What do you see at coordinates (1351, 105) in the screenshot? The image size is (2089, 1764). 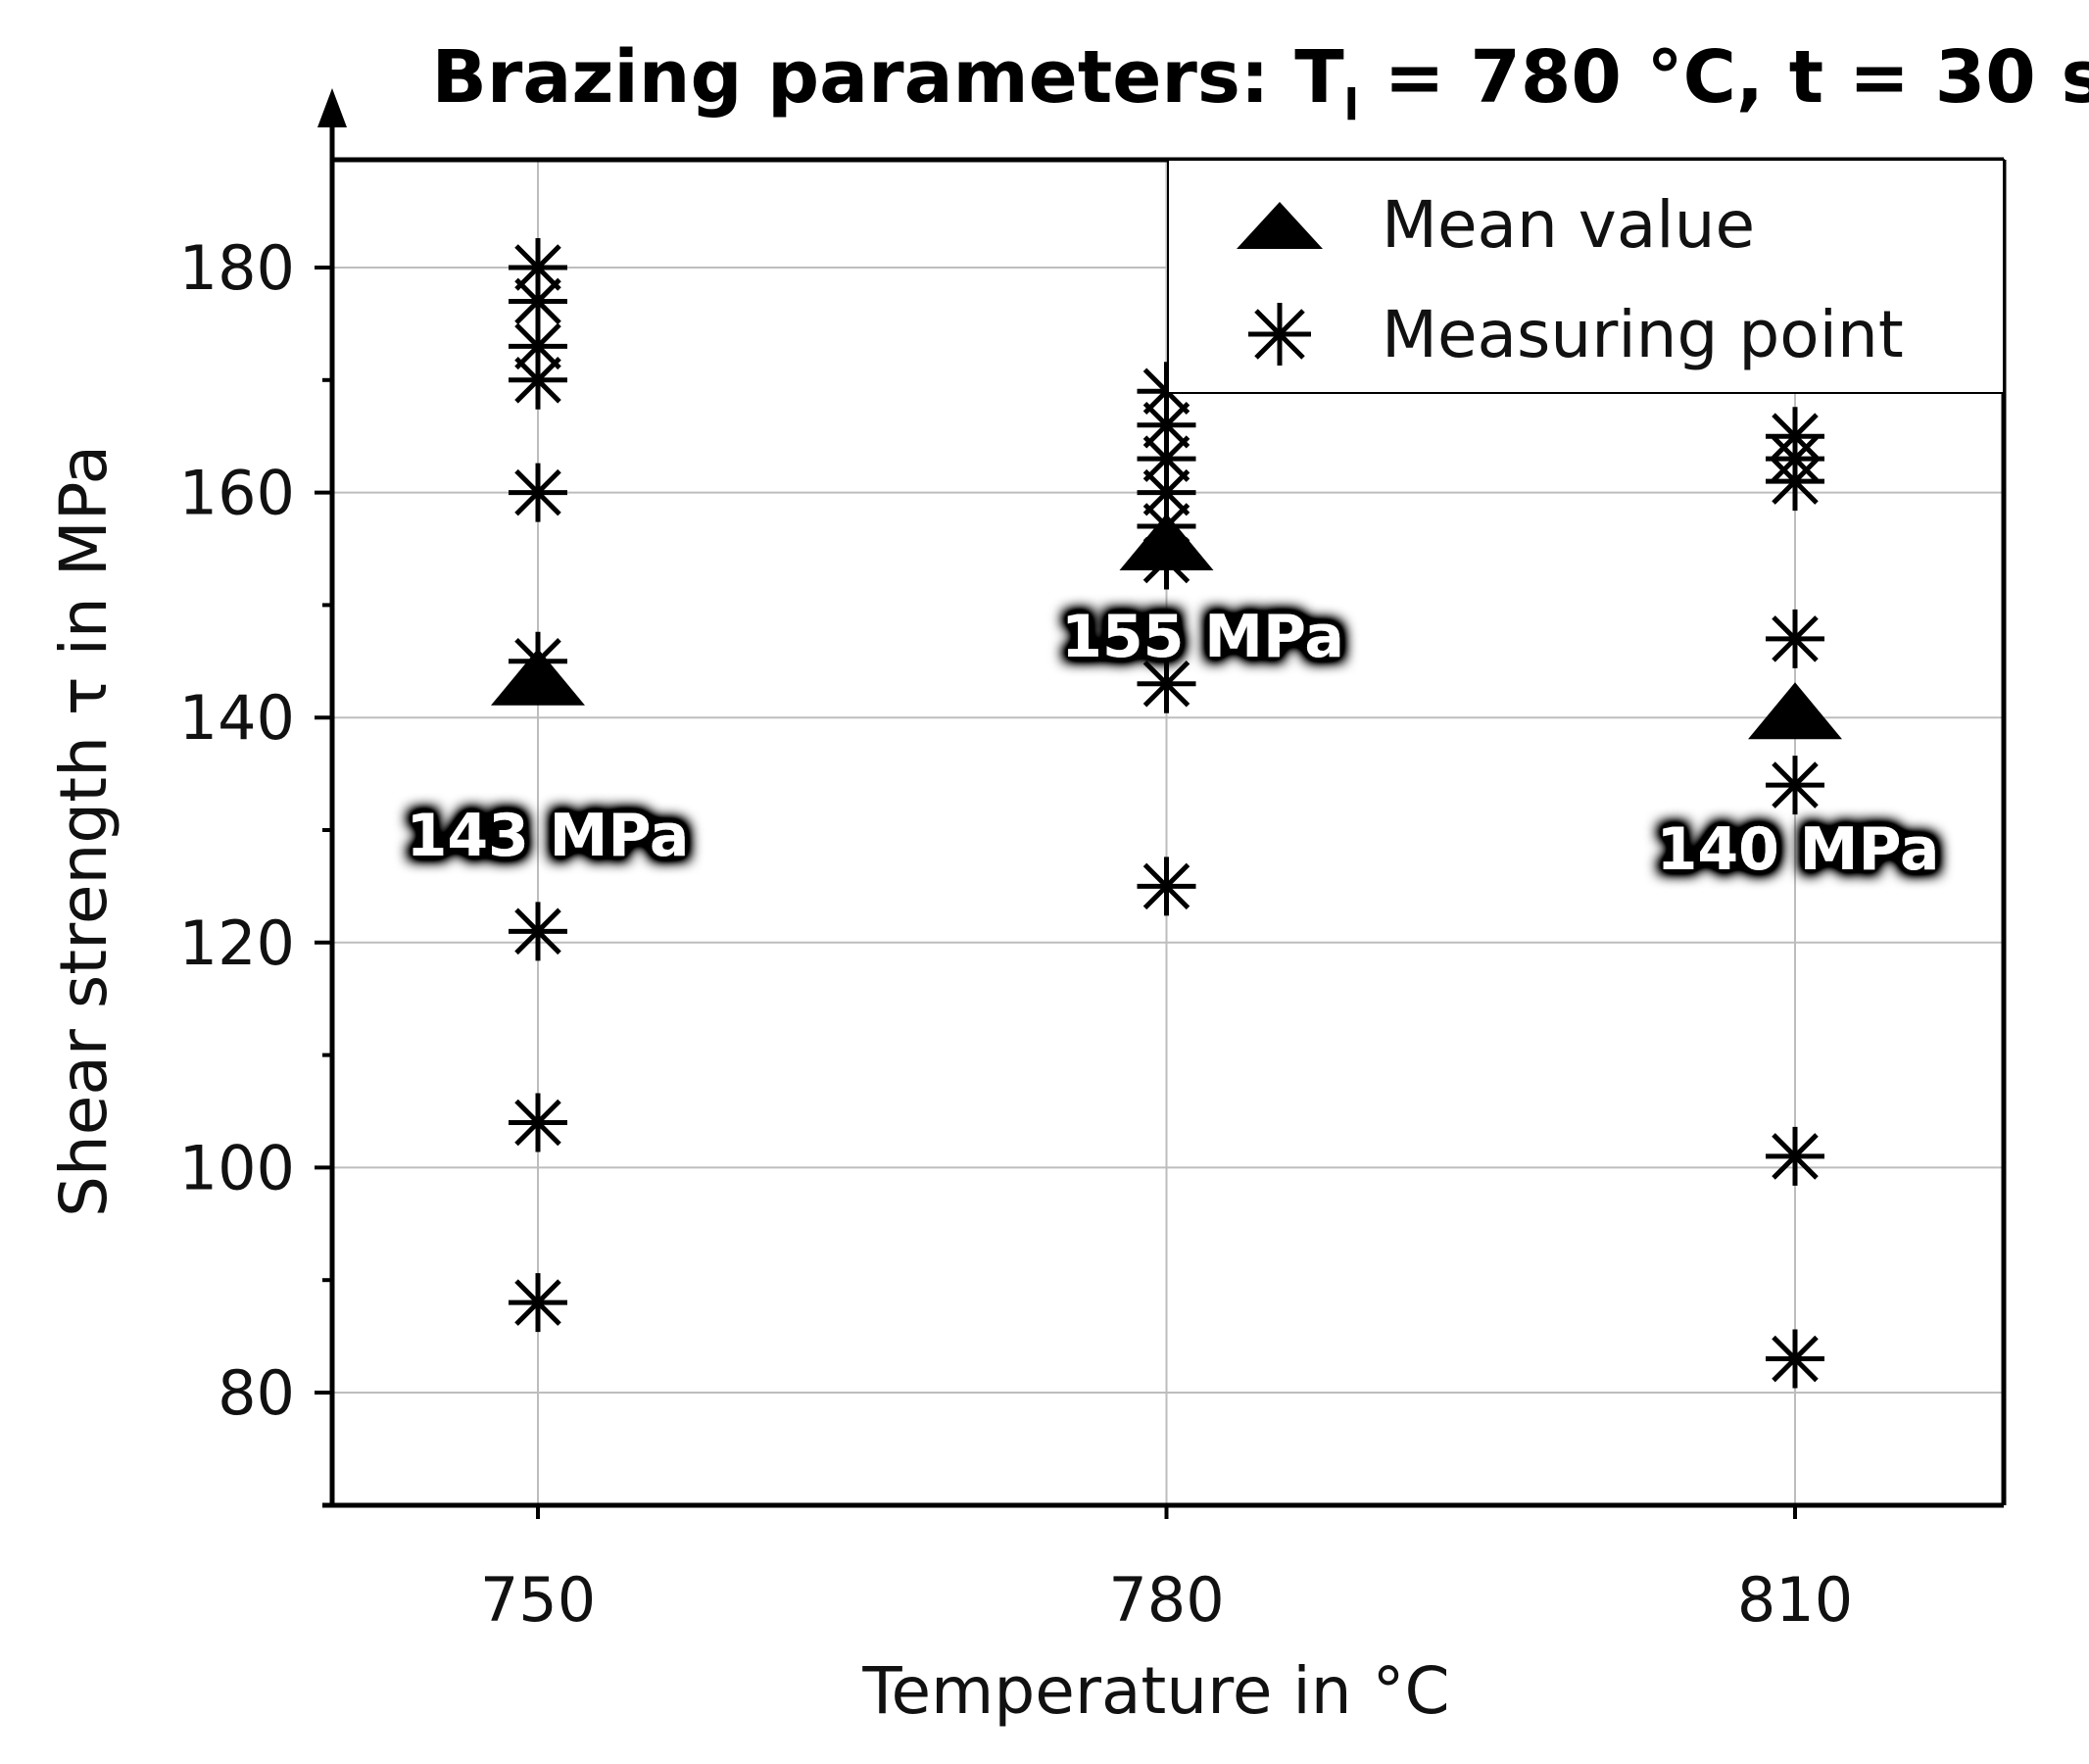 I see `chart-title-subscript: l` at bounding box center [1351, 105].